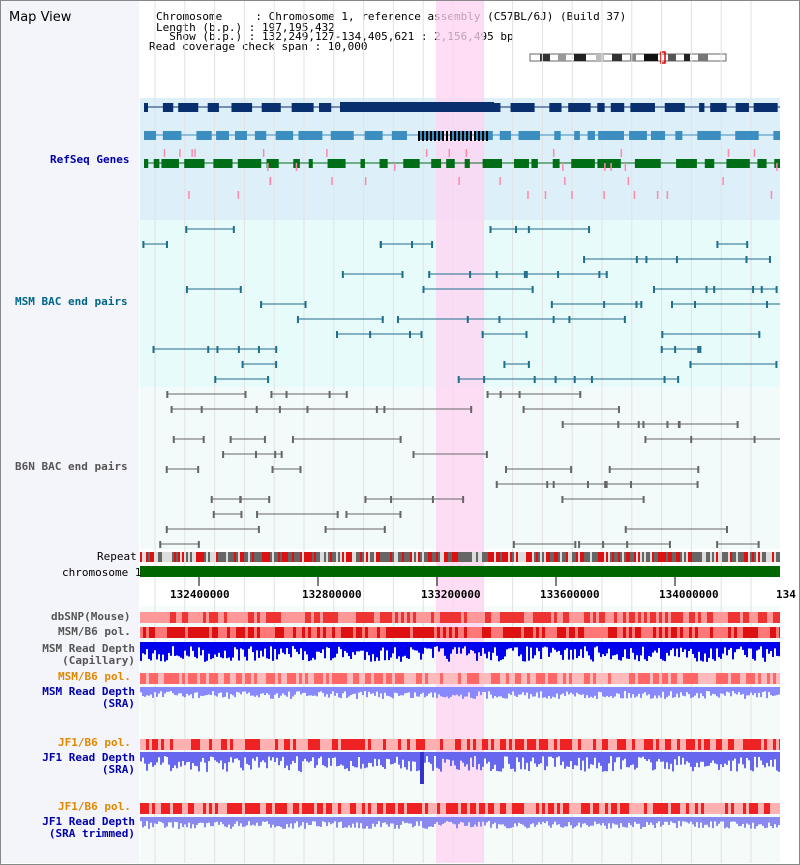 The height and width of the screenshot is (865, 800). Describe the element at coordinates (628, 57) in the screenshot. I see `chromosome-ideogram` at that location.